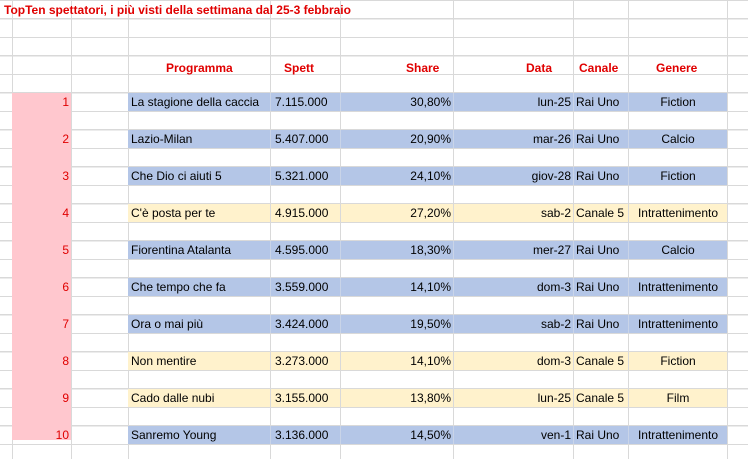 This screenshot has width=748, height=459. I want to click on header-canale: Canale, so click(599, 68).